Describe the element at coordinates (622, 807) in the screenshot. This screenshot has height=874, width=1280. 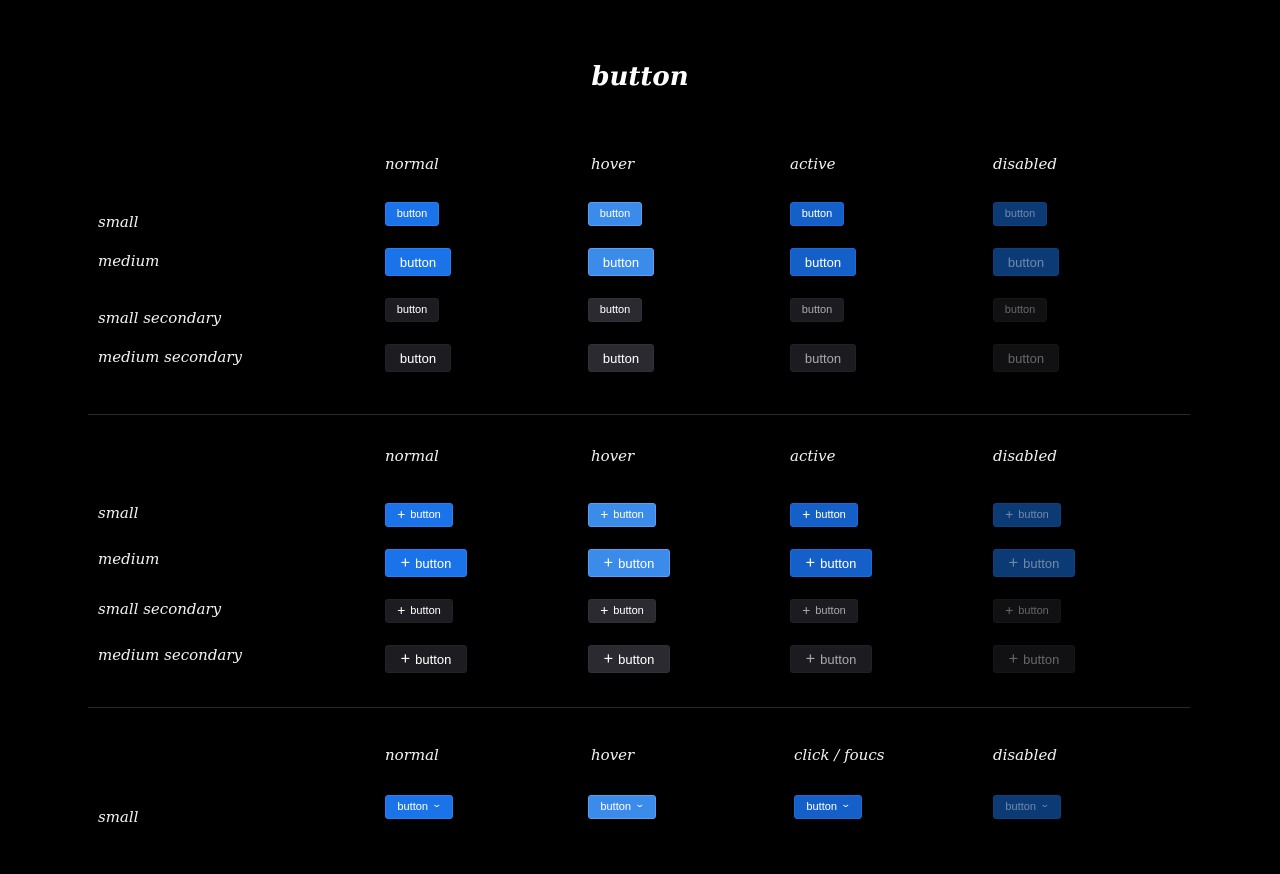
I see `primary-button-hover: button ⌄` at that location.